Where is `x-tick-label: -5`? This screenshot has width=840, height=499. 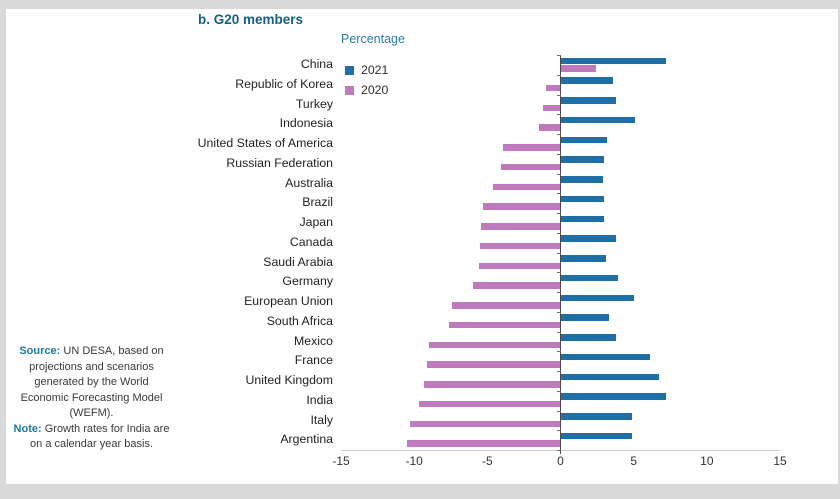 x-tick-label: -5 is located at coordinates (487, 461).